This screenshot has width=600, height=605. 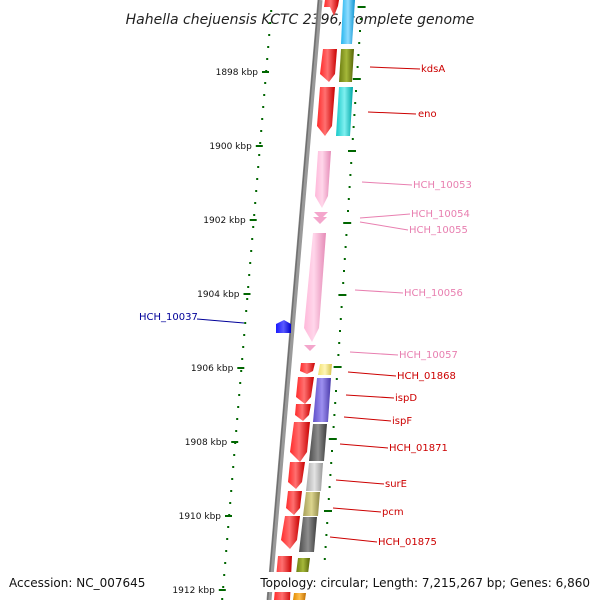 I want to click on gene-label-HCH_10037: HCH_10037, so click(x=168, y=317).